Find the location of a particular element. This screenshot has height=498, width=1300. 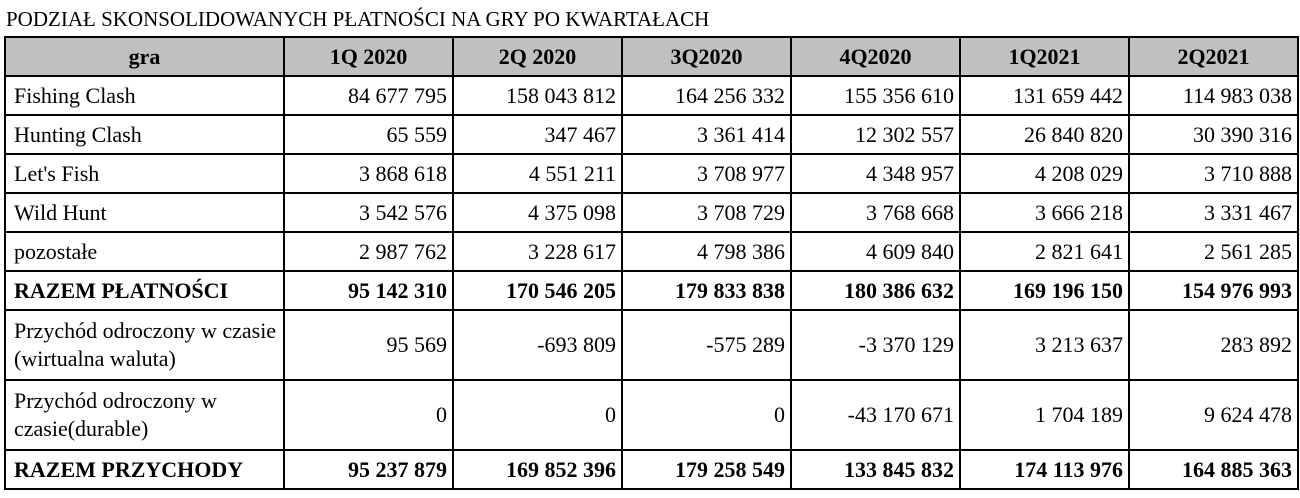

table-cell: 3 228 617 is located at coordinates (537, 251).